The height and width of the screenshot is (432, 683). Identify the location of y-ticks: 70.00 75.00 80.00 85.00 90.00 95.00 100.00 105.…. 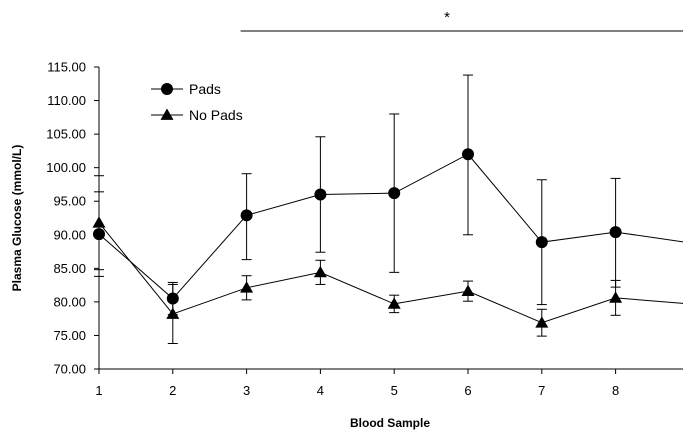
(72, 218).